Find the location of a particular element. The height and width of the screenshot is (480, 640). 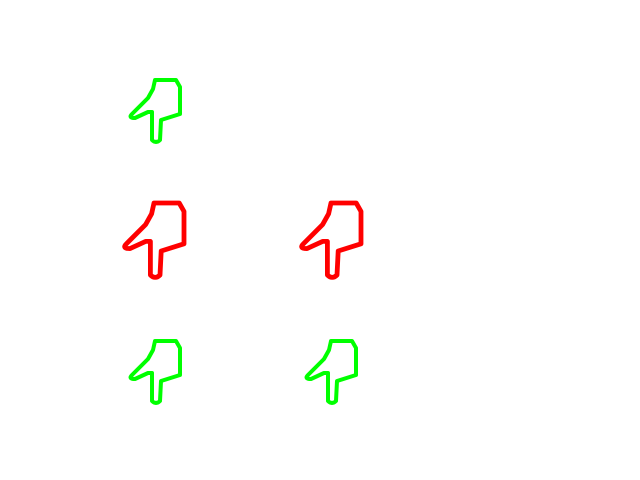

hand-icon-row2-col1 is located at coordinates (154, 240).